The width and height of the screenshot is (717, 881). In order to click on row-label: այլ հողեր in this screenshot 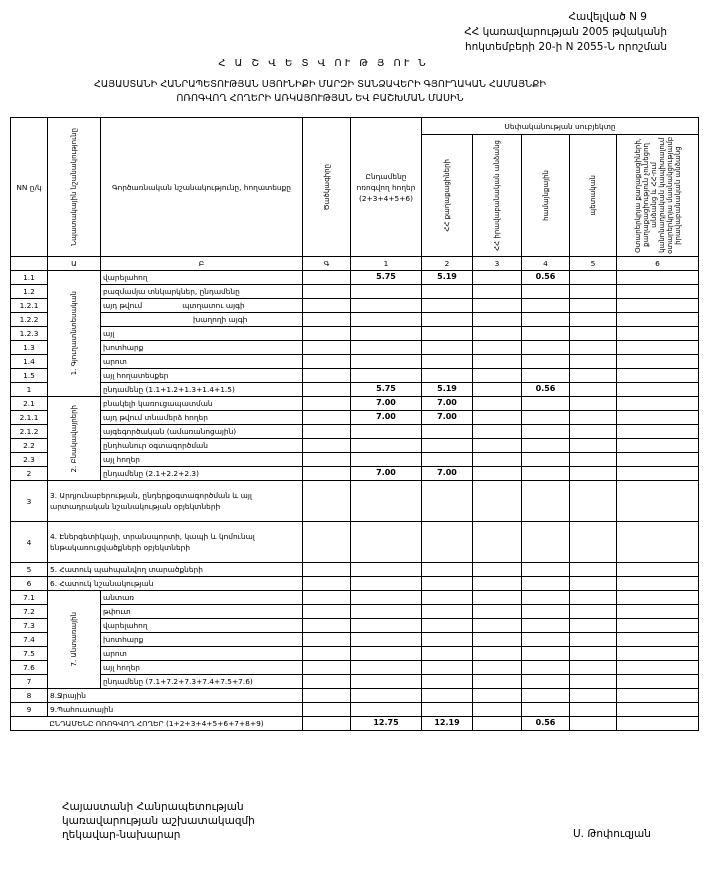, I will do `click(201, 667)`.